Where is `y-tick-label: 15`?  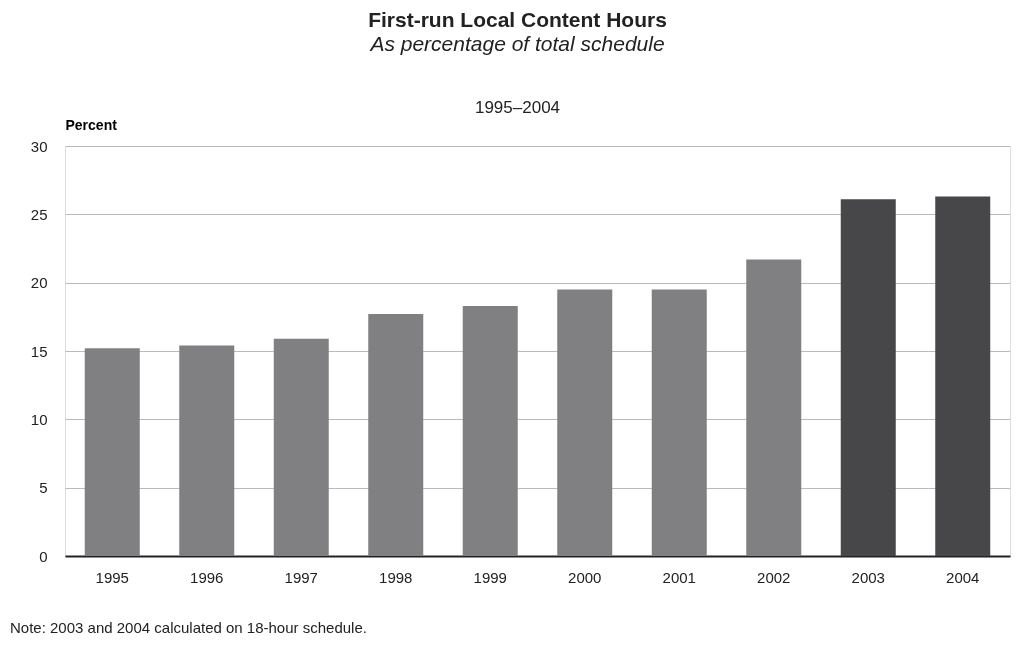 y-tick-label: 15 is located at coordinates (39, 351).